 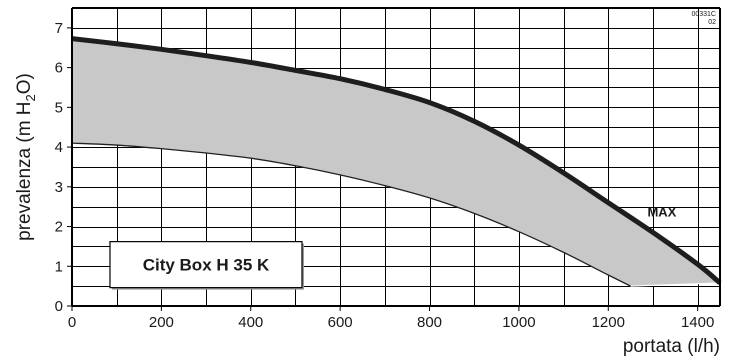 What do you see at coordinates (24, 83) in the screenshot?
I see `y-axis-title-tail: O)` at bounding box center [24, 83].